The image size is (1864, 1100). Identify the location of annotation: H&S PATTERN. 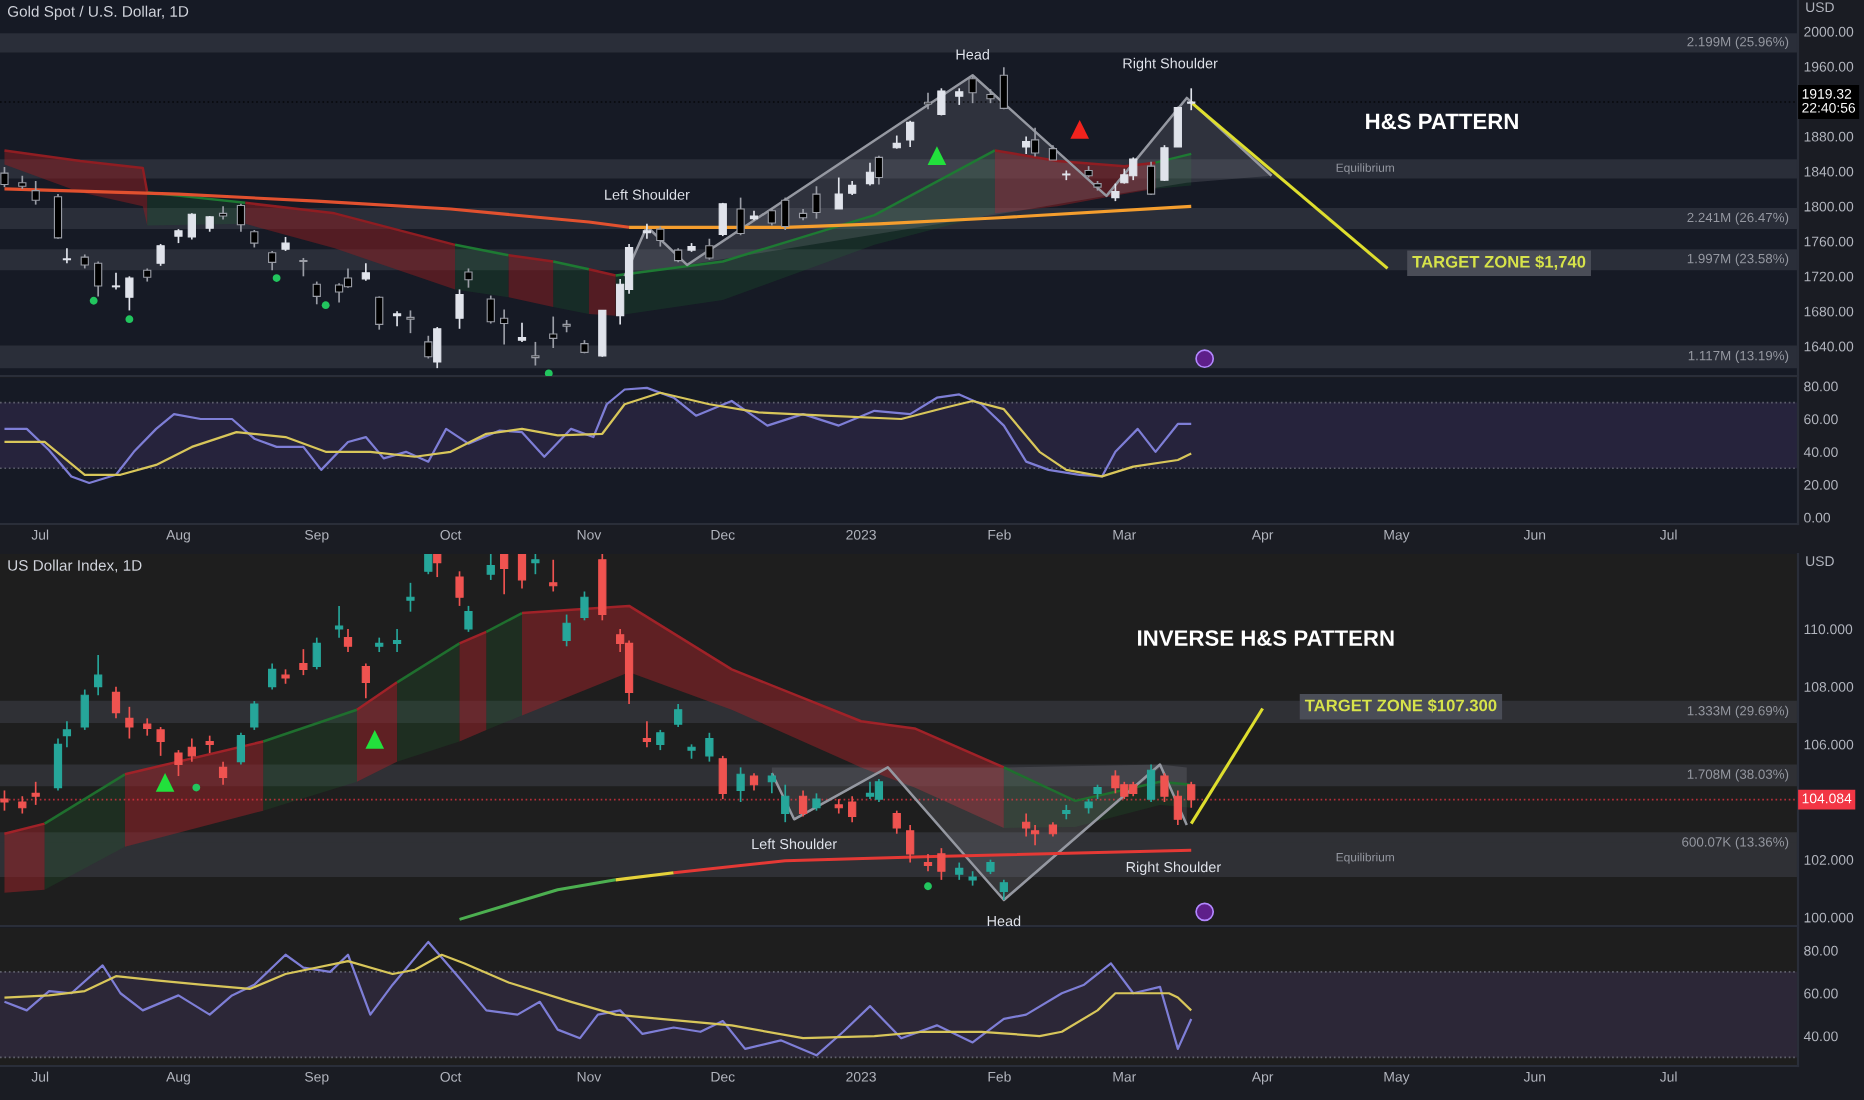
(1442, 121).